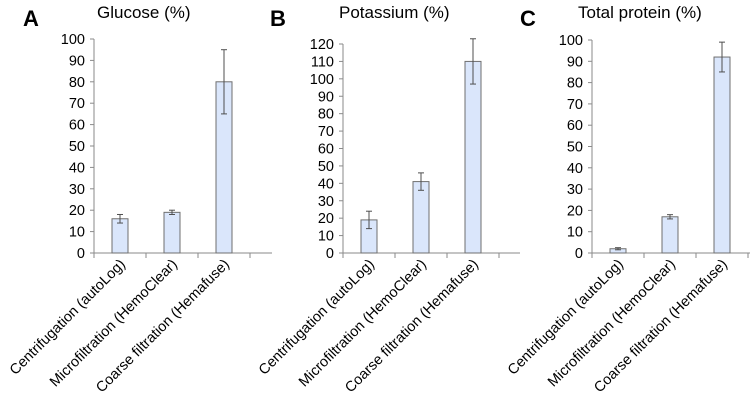 The height and width of the screenshot is (409, 750). Describe the element at coordinates (326, 150) in the screenshot. I see `panel-b-y-tick-label: 60` at that location.